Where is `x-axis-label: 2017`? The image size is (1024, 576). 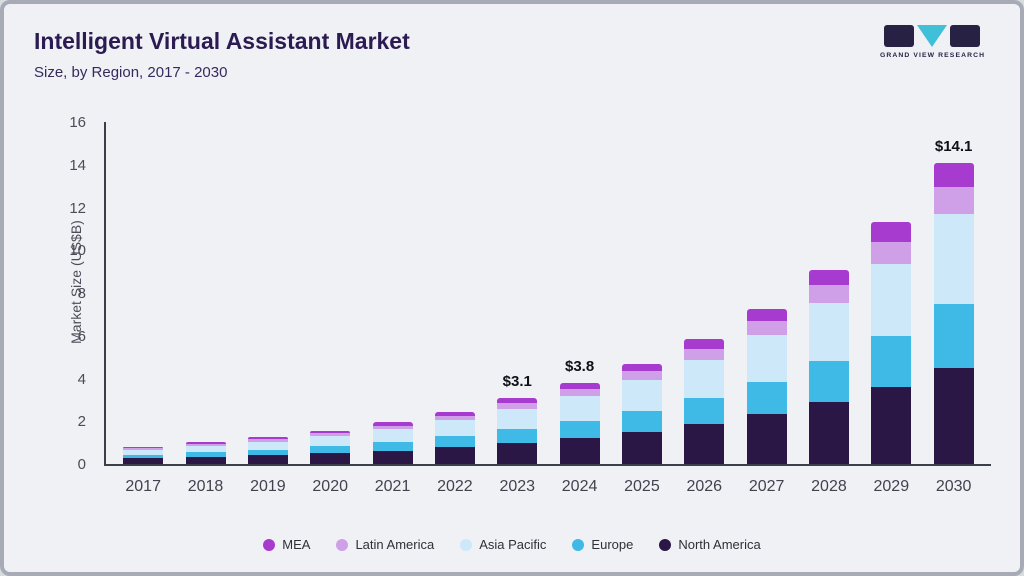 x-axis-label: 2017 is located at coordinates (143, 486).